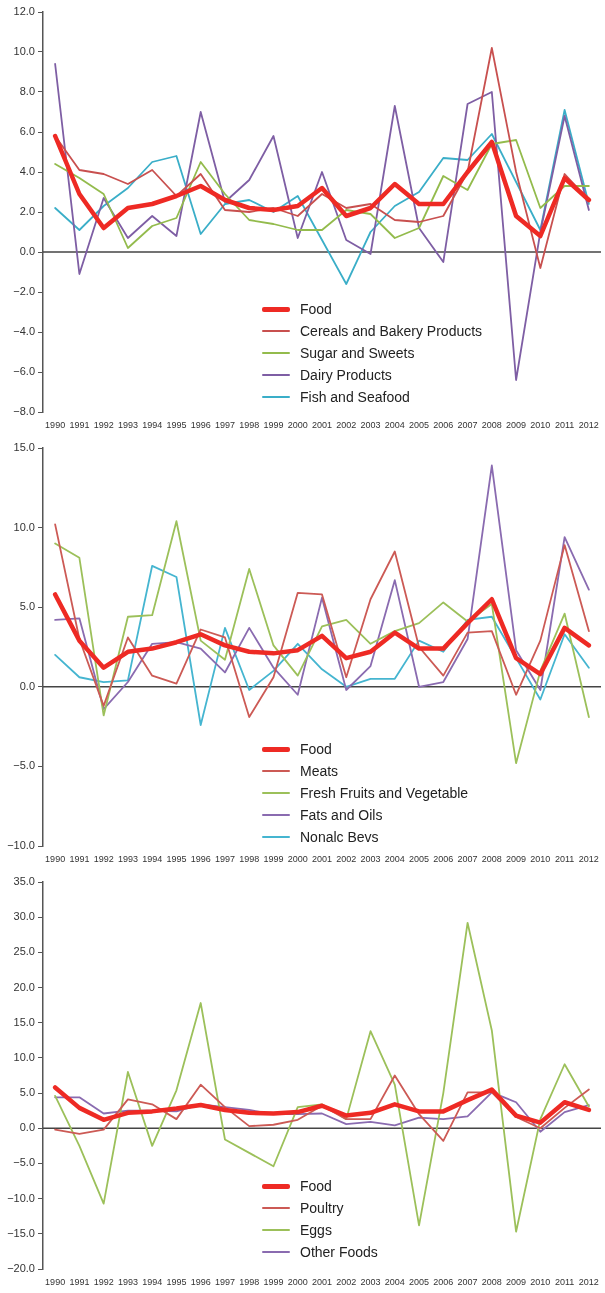  What do you see at coordinates (24, 951) in the screenshot?
I see `y-tick-label: 25.0` at bounding box center [24, 951].